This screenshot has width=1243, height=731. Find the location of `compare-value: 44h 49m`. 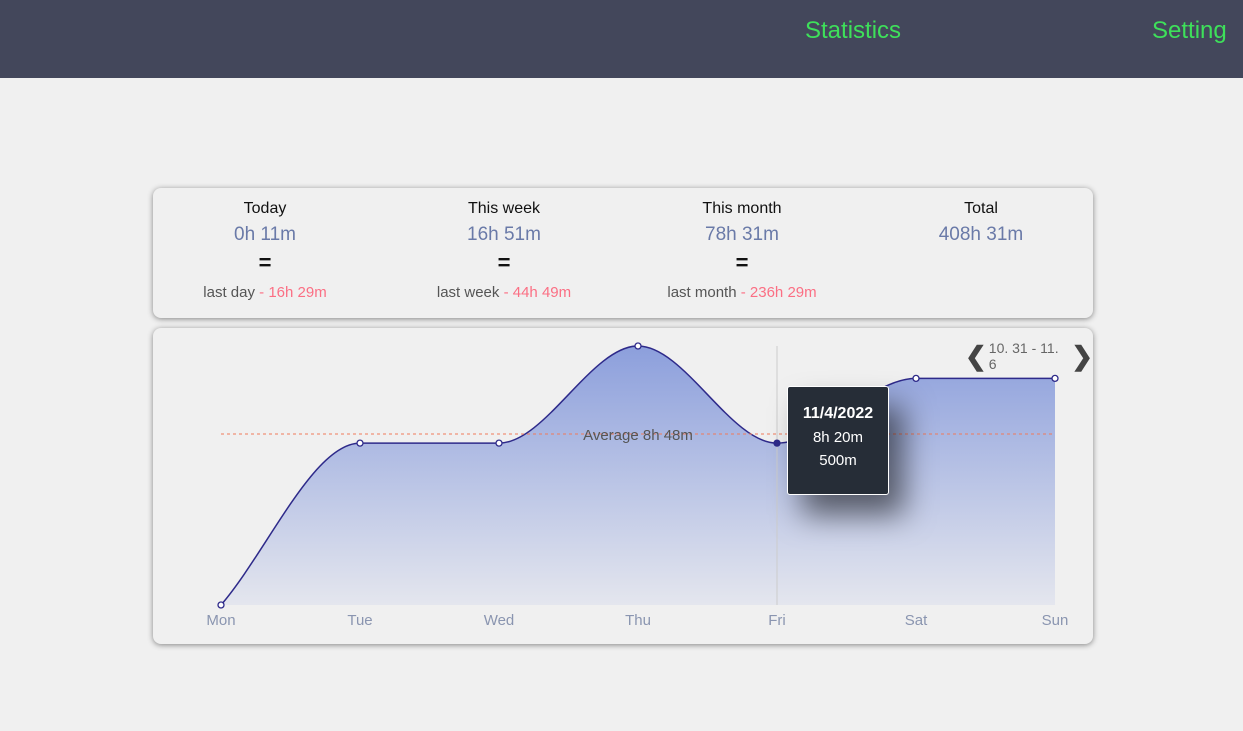

compare-value: 44h 49m is located at coordinates (542, 292).